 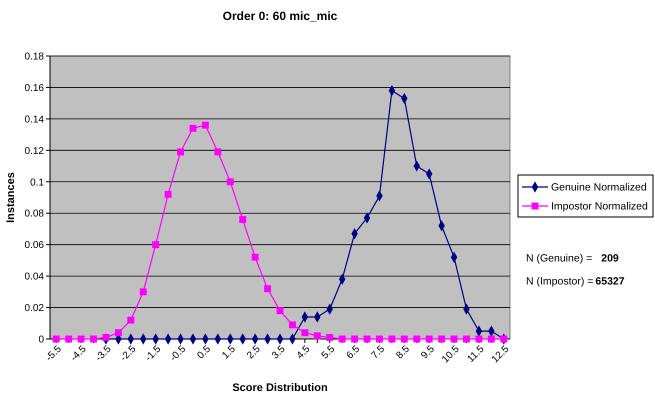 What do you see at coordinates (204, 353) in the screenshot?
I see `x-tick-label: 0.5` at bounding box center [204, 353].